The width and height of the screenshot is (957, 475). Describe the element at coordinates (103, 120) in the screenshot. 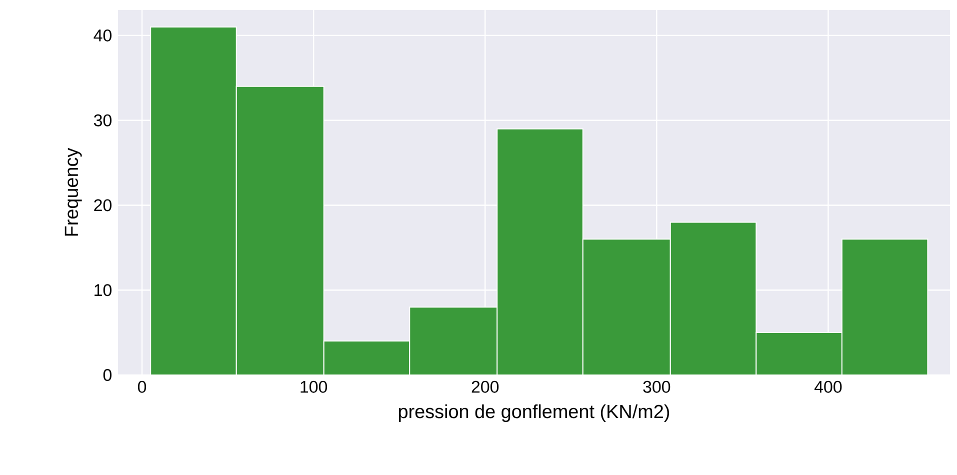

I see `y-tick-label: 30` at that location.